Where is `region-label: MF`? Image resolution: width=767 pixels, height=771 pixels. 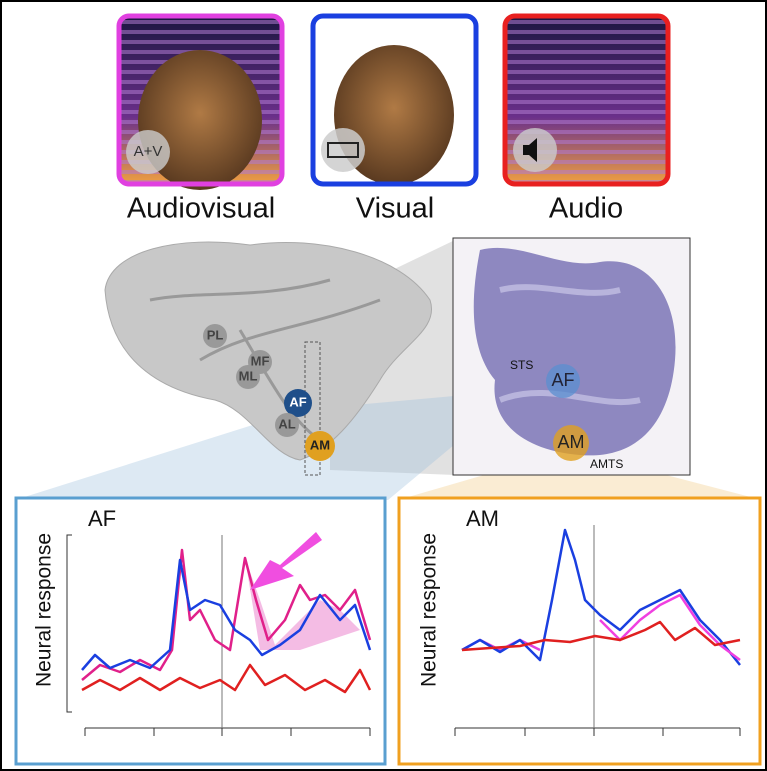 region-label: MF is located at coordinates (260, 360).